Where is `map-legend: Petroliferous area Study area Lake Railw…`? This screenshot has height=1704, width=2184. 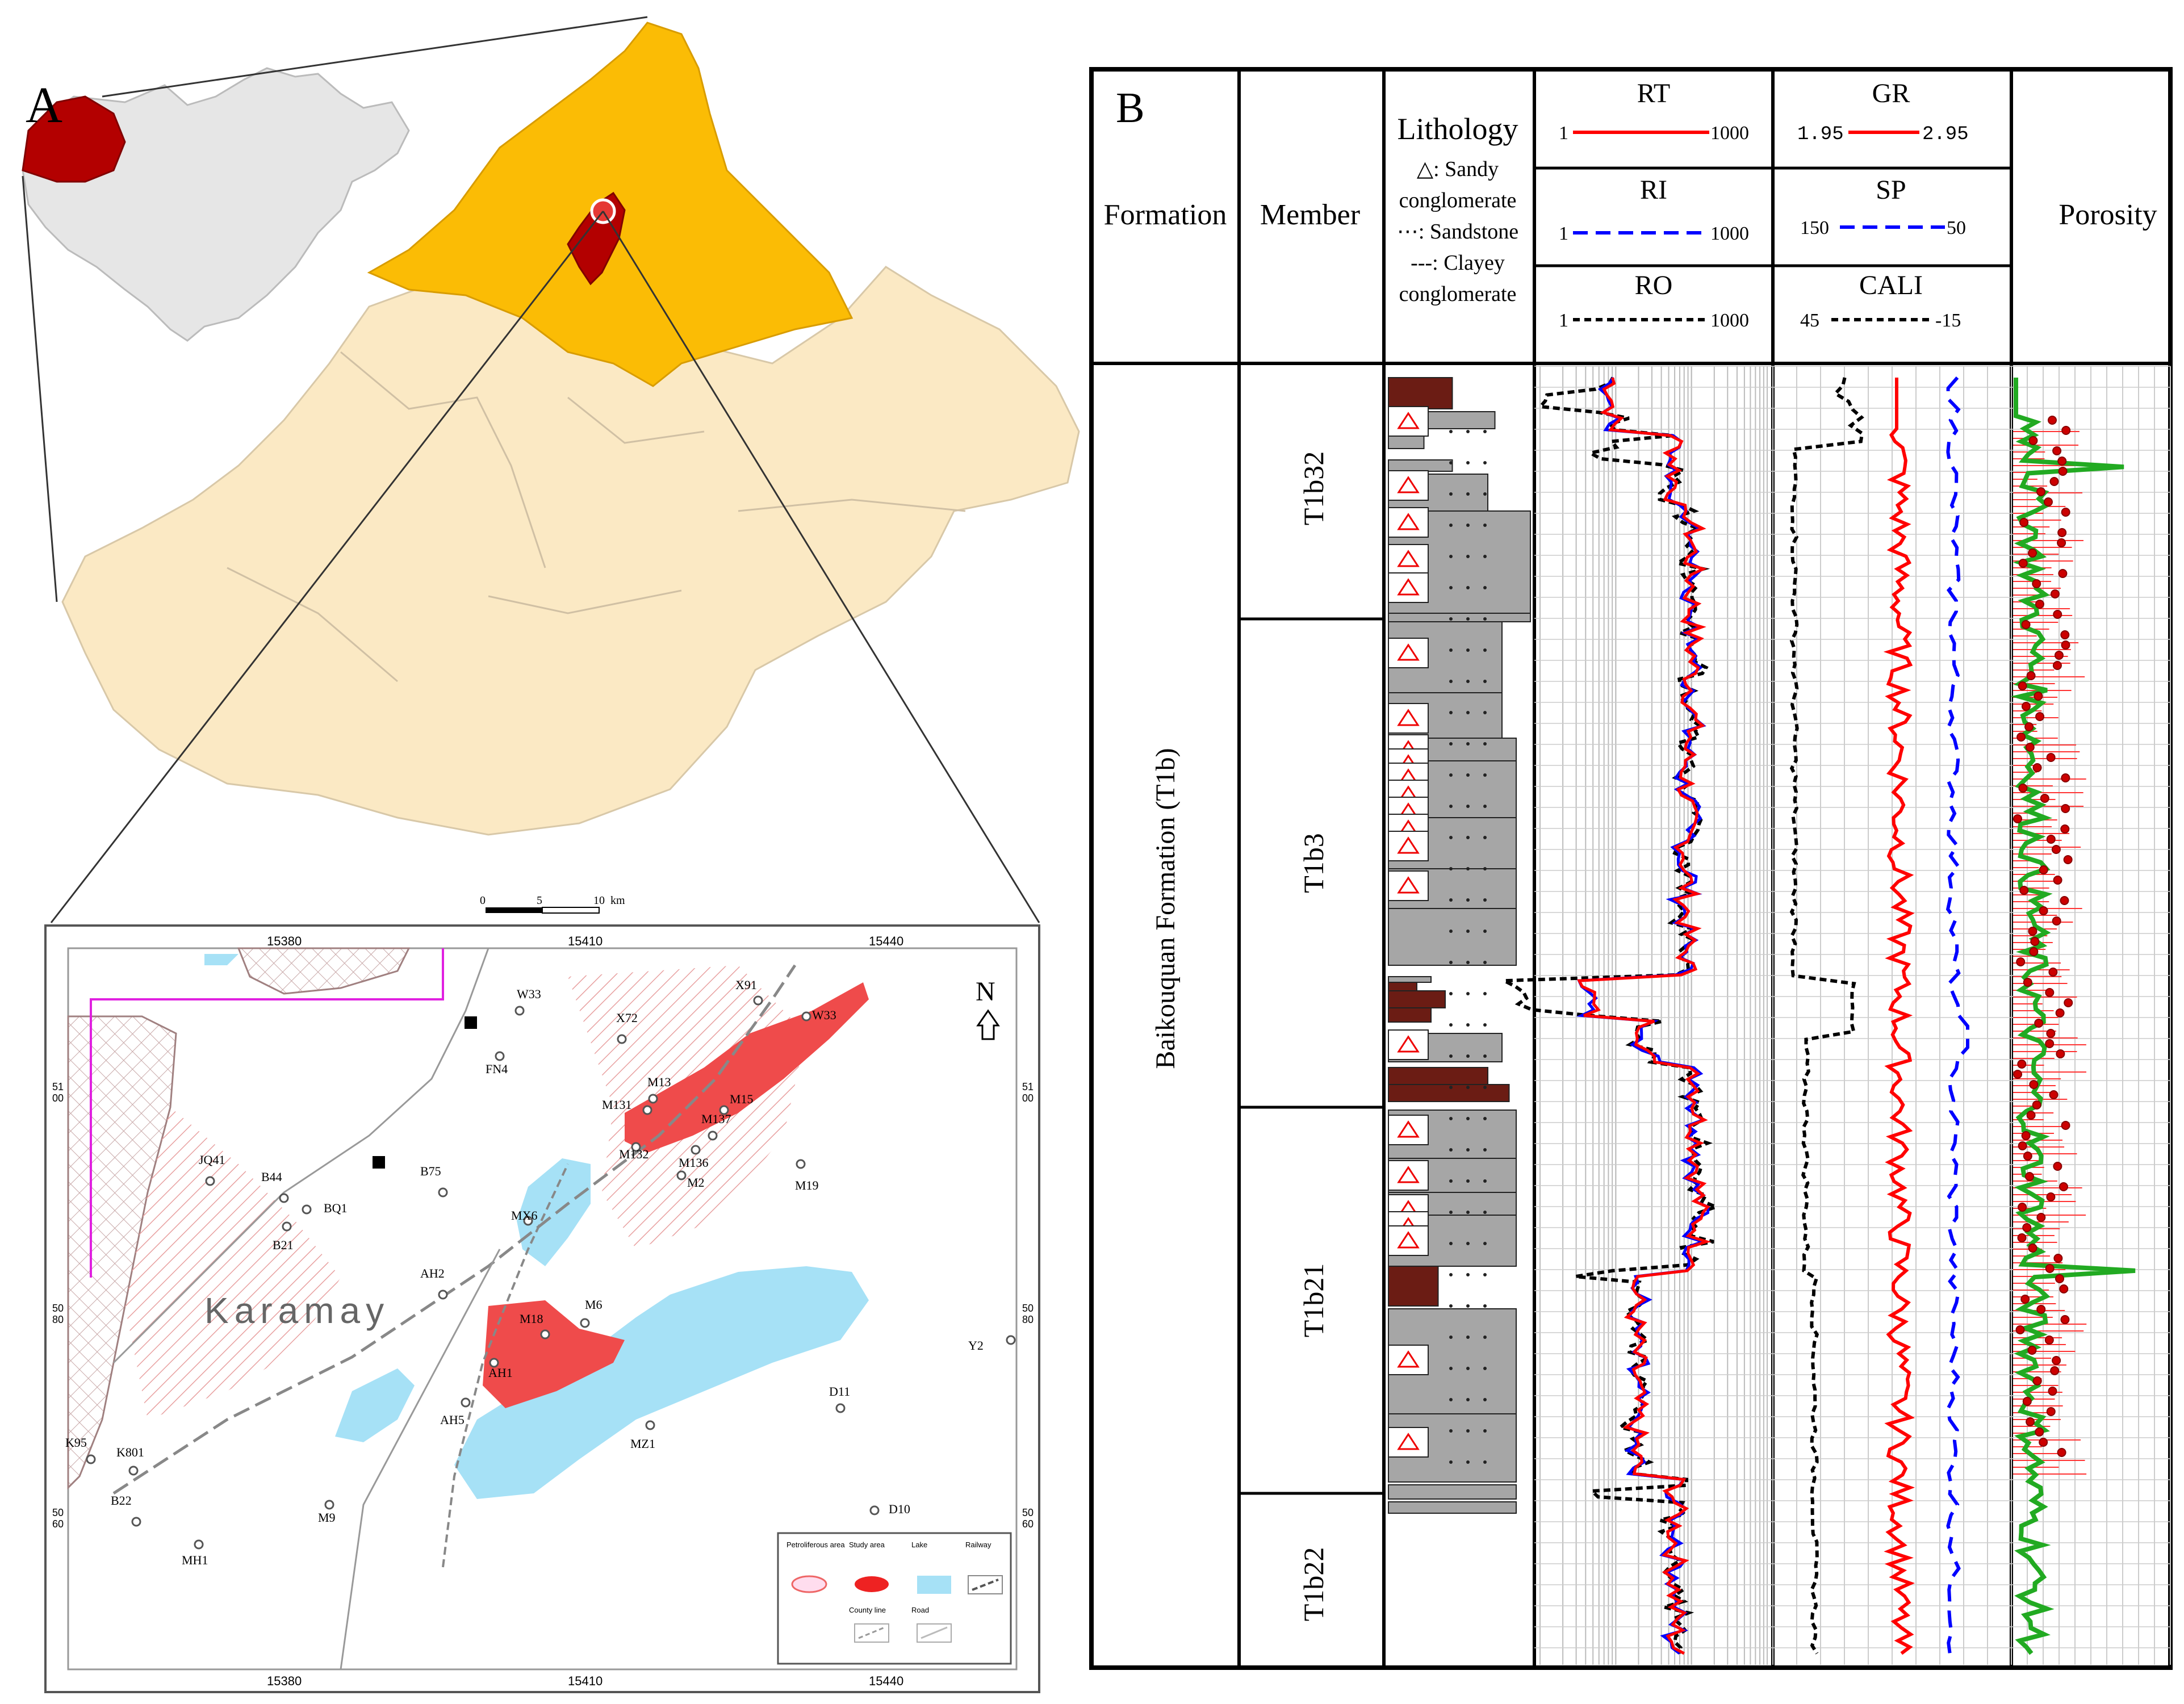
map-legend: Petroliferous area Study area Lake Railw… is located at coordinates (895, 1598).